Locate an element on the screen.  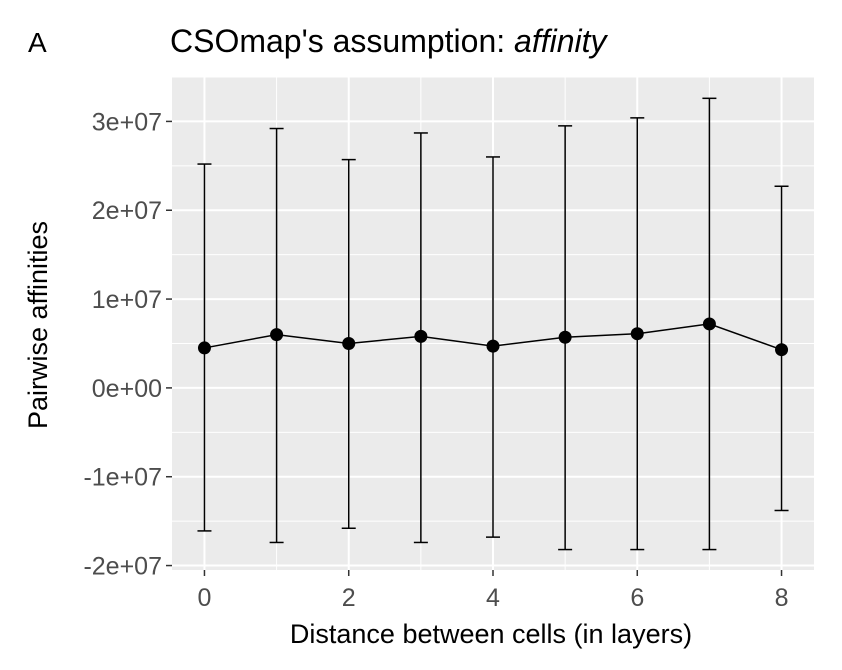
x-axis-title: Distance between cells (in layers) is located at coordinates (491, 634).